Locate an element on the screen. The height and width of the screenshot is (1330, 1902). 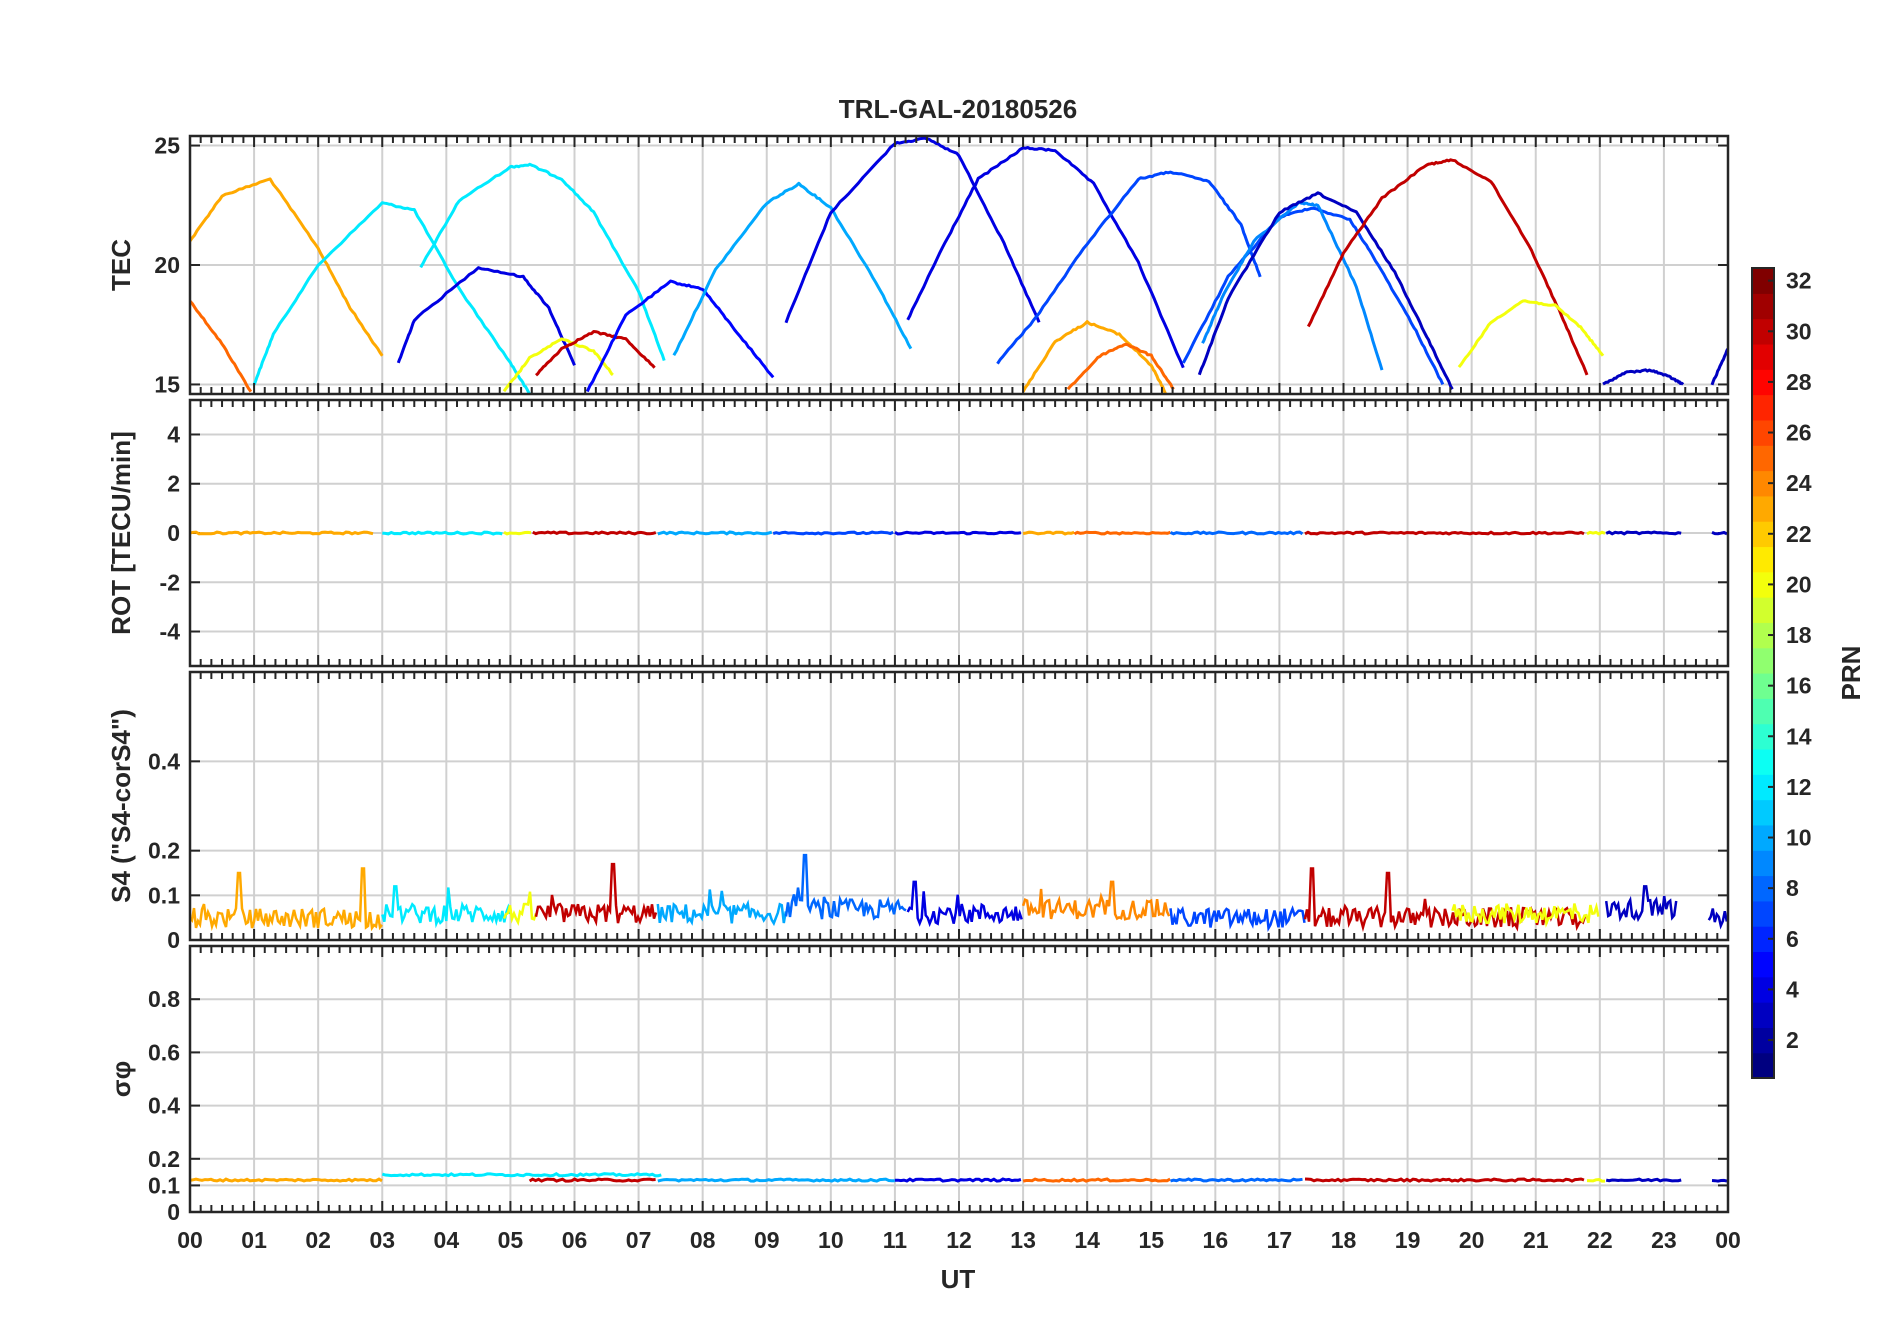
x-axis-label: UT is located at coordinates (958, 1279).